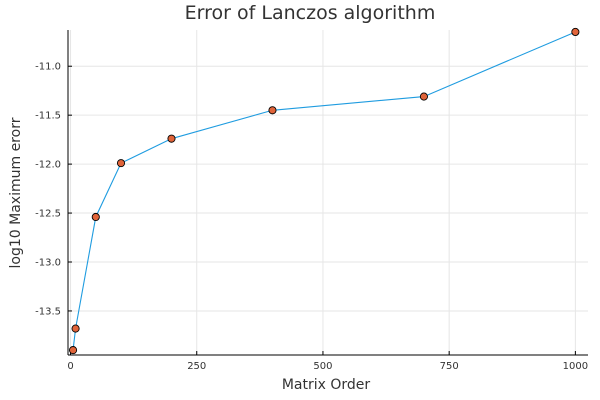  I want to click on x-axis-label: Matrix Order, so click(326, 385).